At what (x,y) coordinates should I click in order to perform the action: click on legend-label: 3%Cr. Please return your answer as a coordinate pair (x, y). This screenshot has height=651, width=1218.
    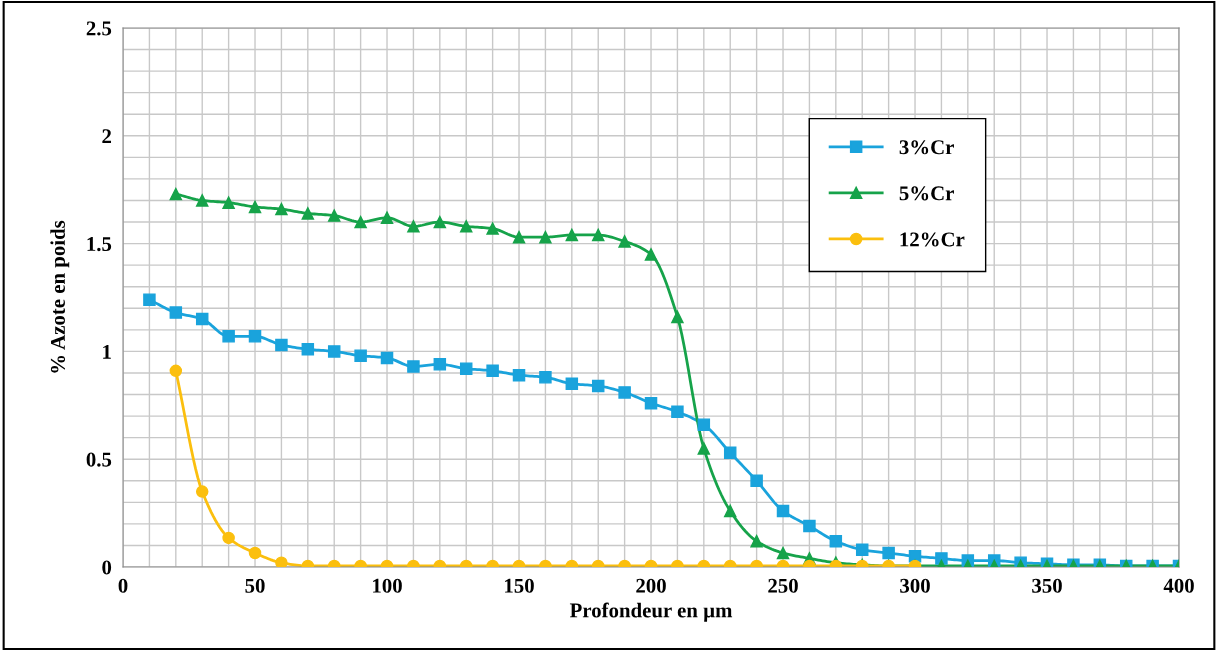
    Looking at the image, I should click on (926, 147).